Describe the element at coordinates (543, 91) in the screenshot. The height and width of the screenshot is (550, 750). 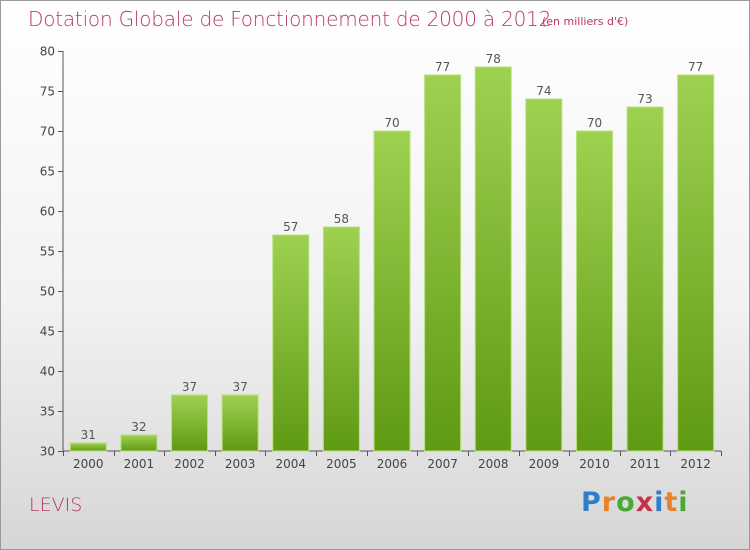
I see `data-label: 74` at that location.